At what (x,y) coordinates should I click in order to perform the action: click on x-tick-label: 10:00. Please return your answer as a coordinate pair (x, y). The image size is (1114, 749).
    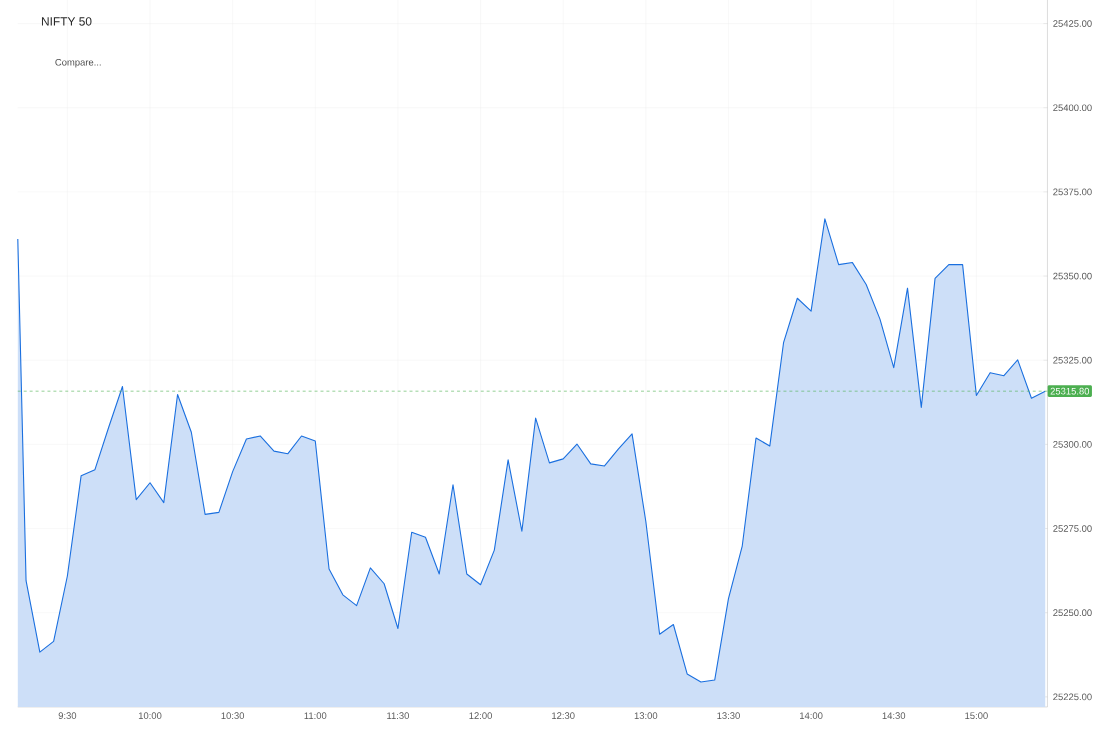
    Looking at the image, I should click on (150, 716).